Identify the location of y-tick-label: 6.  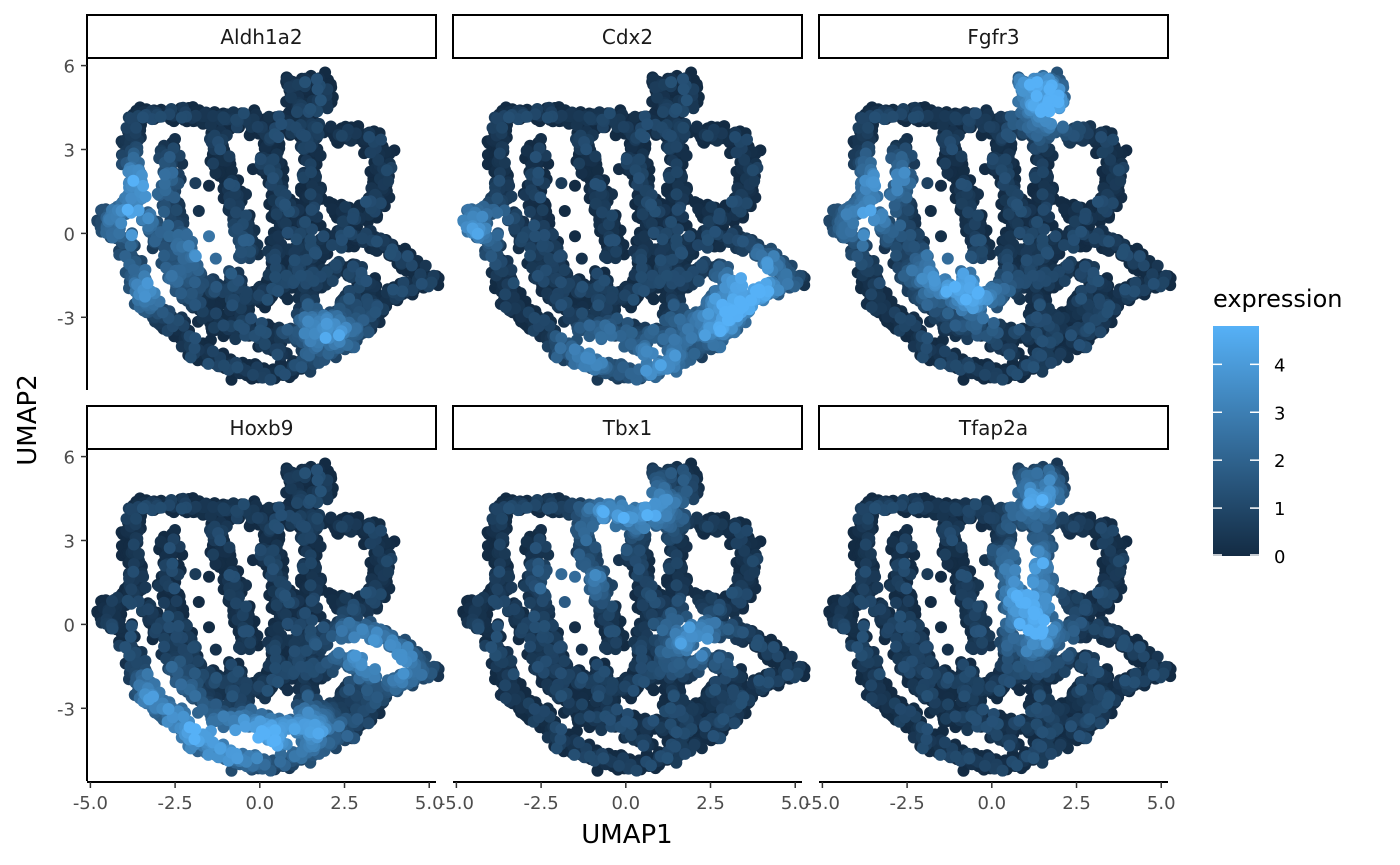
(69, 67).